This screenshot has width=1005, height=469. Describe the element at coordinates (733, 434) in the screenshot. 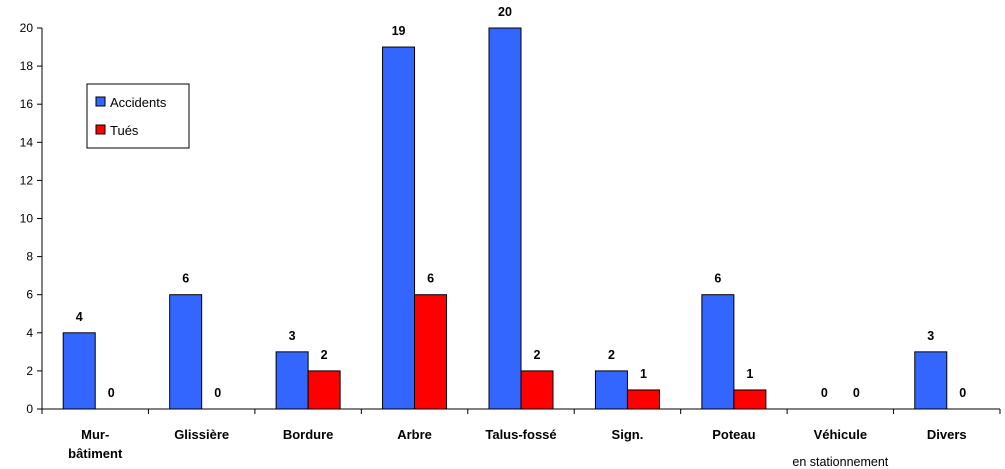

I see `category-label: Poteau` at that location.